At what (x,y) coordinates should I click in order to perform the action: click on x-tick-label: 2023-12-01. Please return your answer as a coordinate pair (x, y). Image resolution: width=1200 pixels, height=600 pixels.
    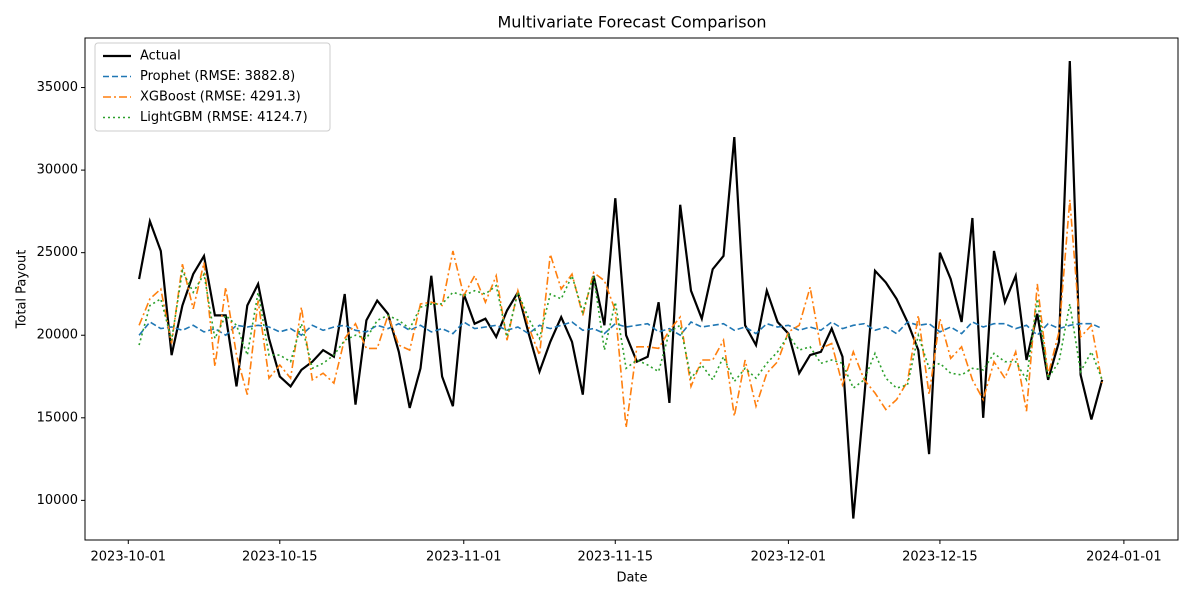
    Looking at the image, I should click on (789, 557).